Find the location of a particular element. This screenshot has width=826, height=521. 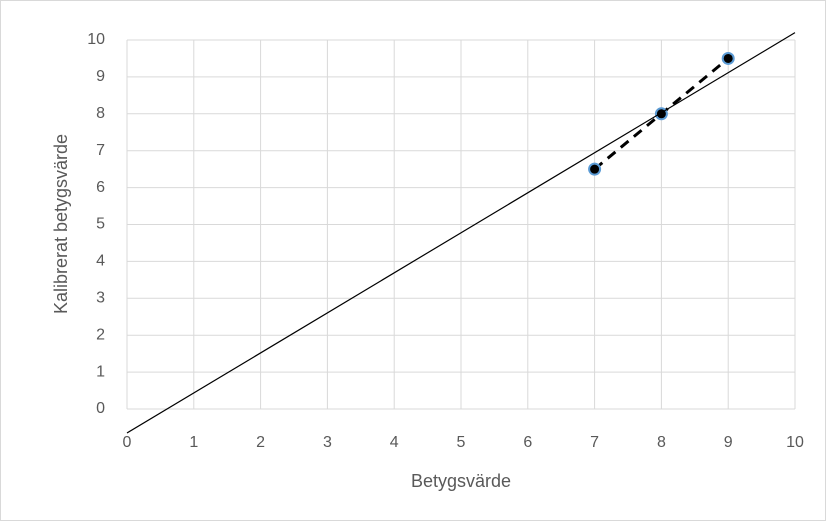

x-tick-label: 7 is located at coordinates (594, 442).